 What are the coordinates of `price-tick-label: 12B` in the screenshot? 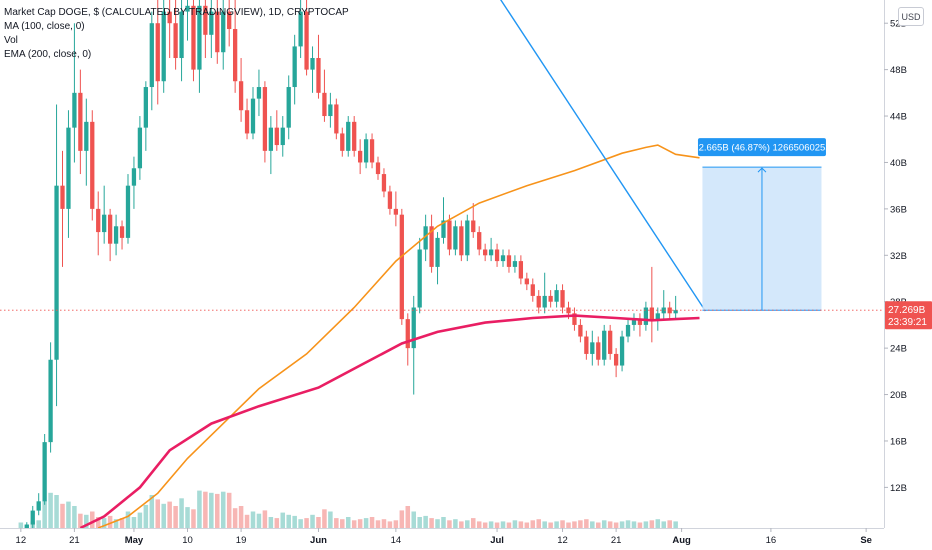 It's located at (898, 488).